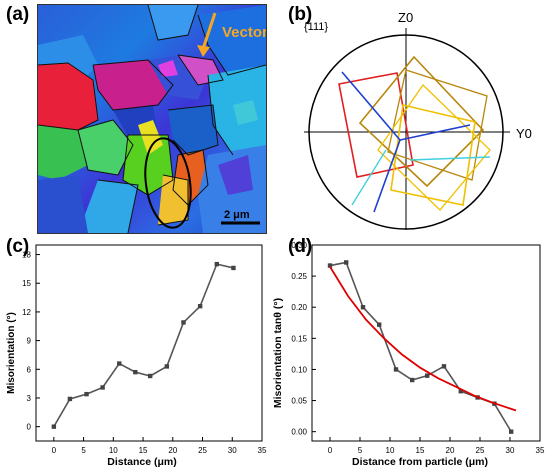 Image resolution: width=550 pixels, height=470 pixels. I want to click on pole-figure-gold-square, so click(421, 121).